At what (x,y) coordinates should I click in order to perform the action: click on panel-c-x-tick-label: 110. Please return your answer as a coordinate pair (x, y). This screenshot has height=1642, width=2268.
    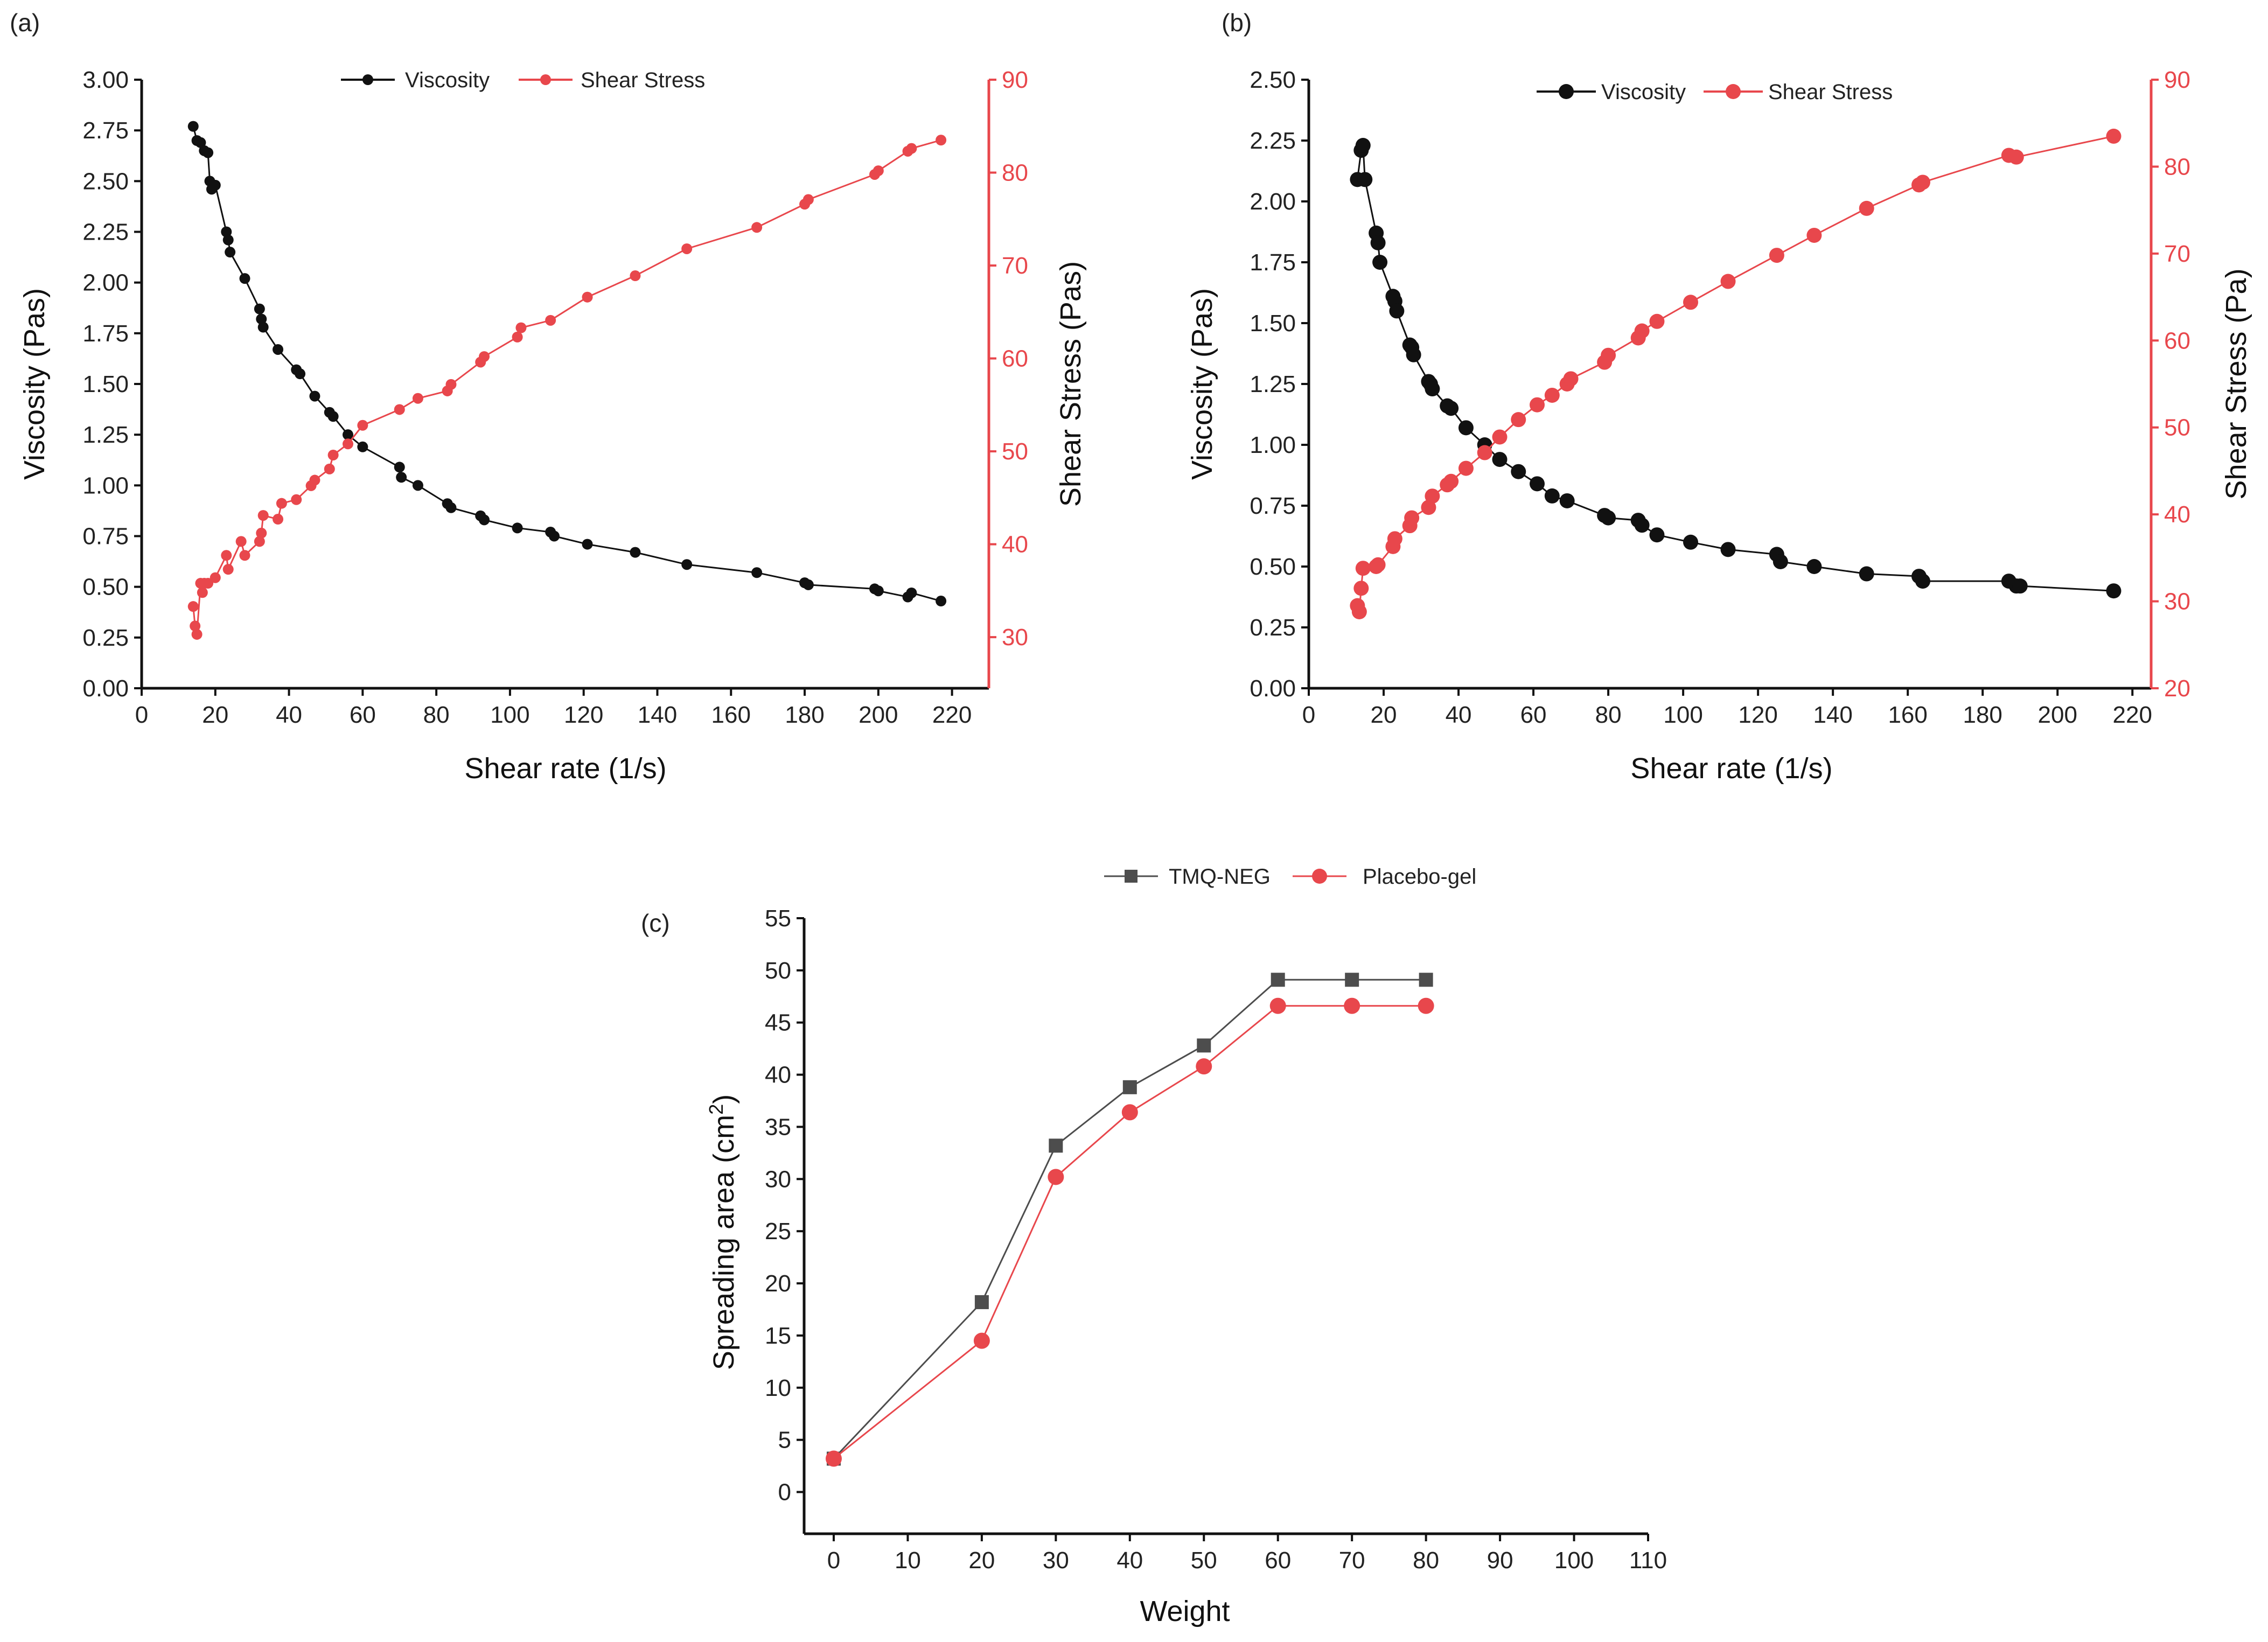
    Looking at the image, I should click on (1648, 1560).